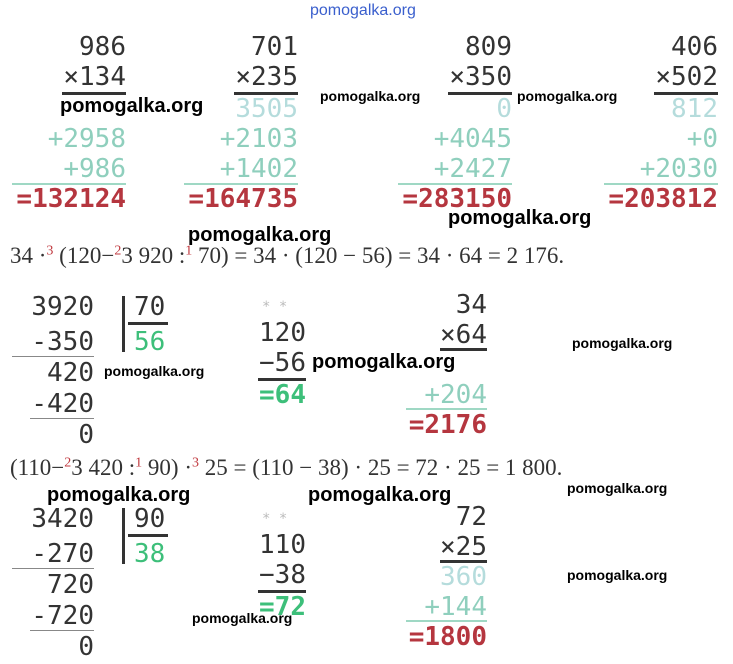 This screenshot has width=733, height=664. What do you see at coordinates (694, 109) in the screenshot?
I see `partial-product: 812` at bounding box center [694, 109].